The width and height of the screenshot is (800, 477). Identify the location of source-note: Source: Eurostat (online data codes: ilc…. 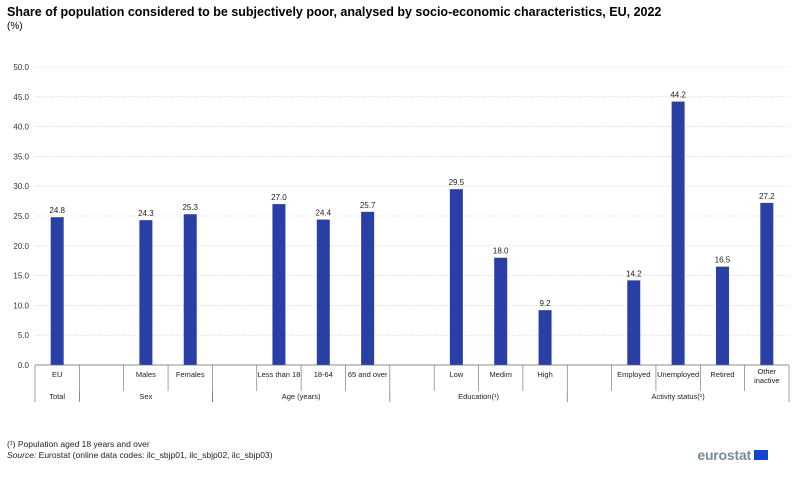
(140, 455).